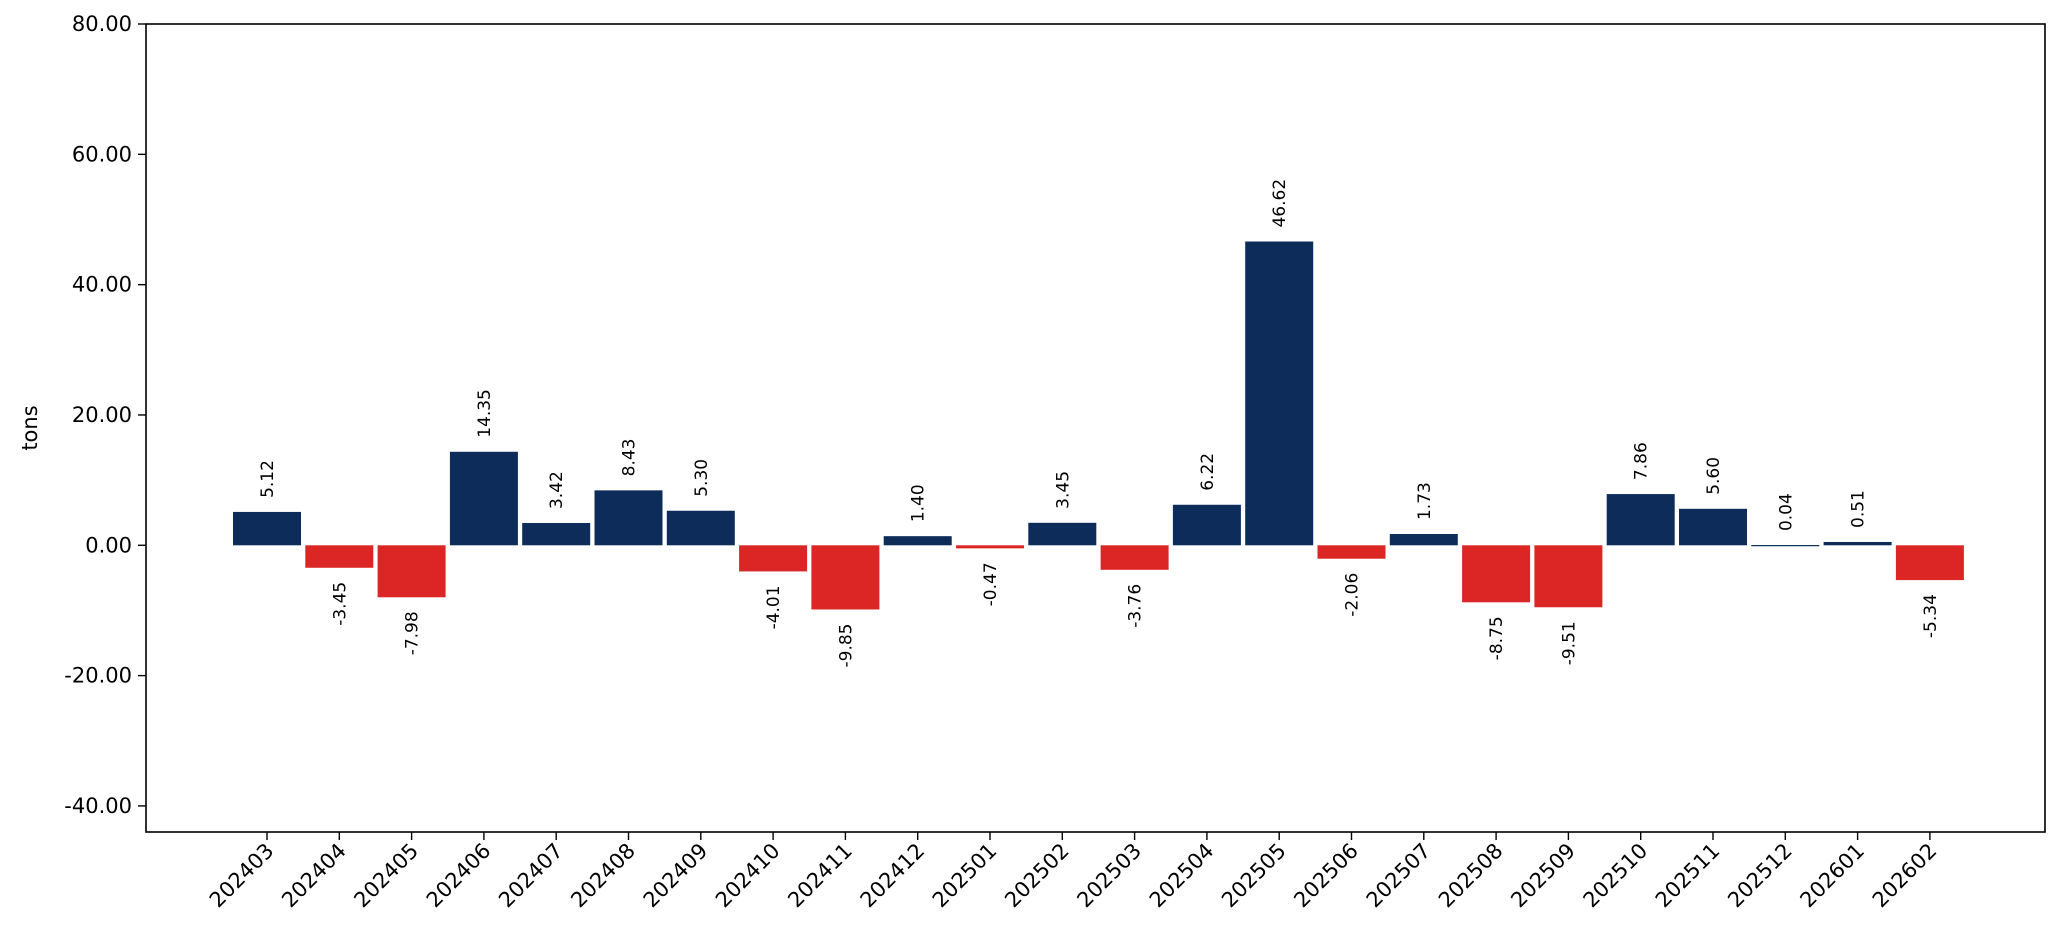  I want to click on x-tick-label: 202511, so click(1688, 876).